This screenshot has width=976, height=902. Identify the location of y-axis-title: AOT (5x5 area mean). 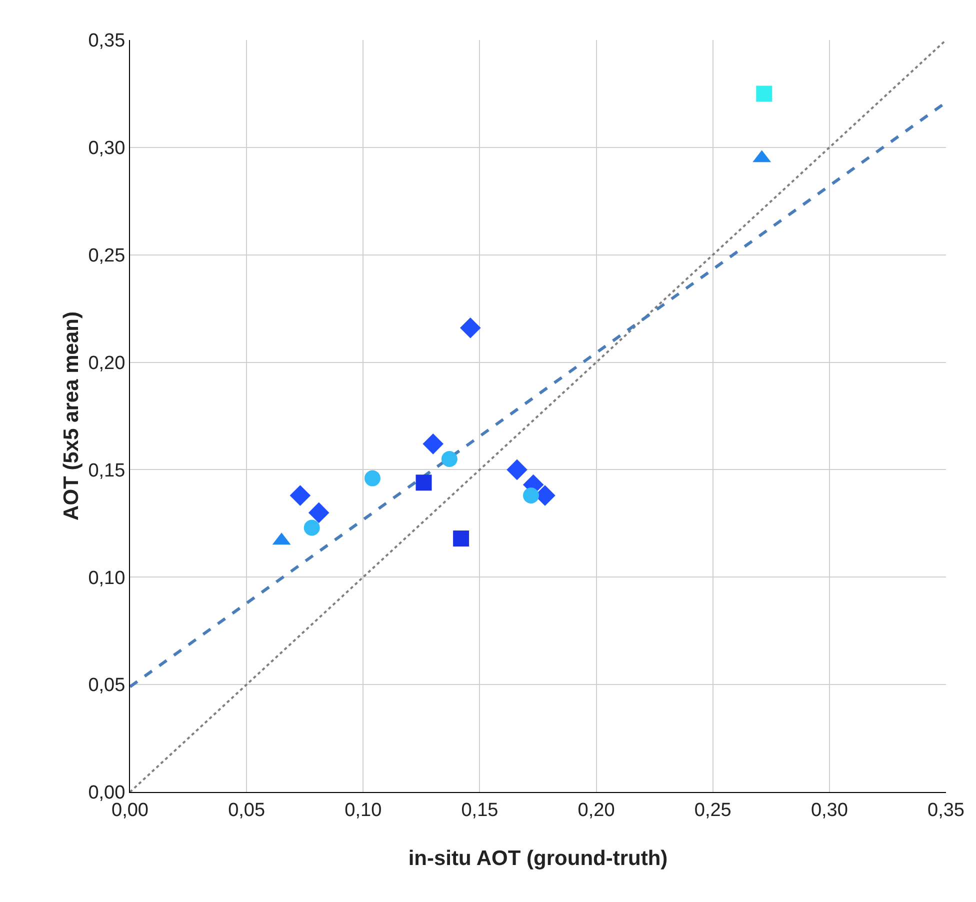
(71, 416).